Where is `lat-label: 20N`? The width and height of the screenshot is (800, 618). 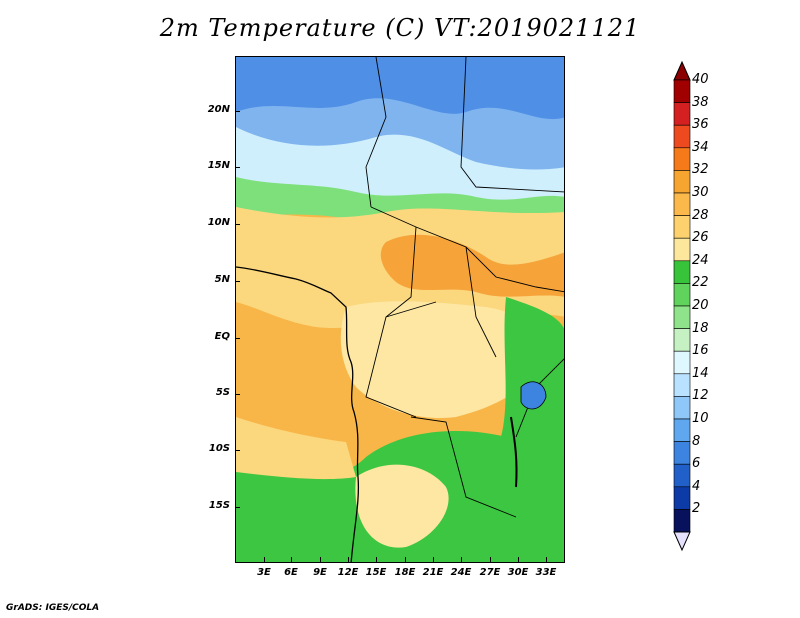 lat-label: 20N is located at coordinates (218, 109).